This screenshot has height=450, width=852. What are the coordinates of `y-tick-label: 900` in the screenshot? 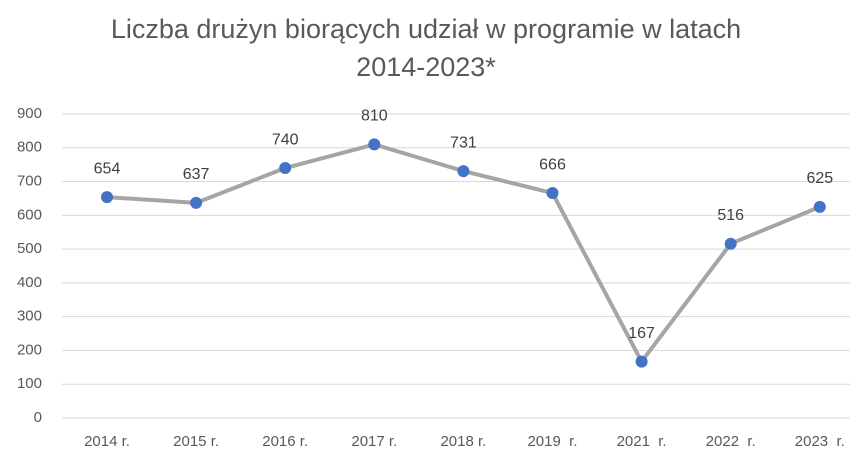 It's located at (29, 113).